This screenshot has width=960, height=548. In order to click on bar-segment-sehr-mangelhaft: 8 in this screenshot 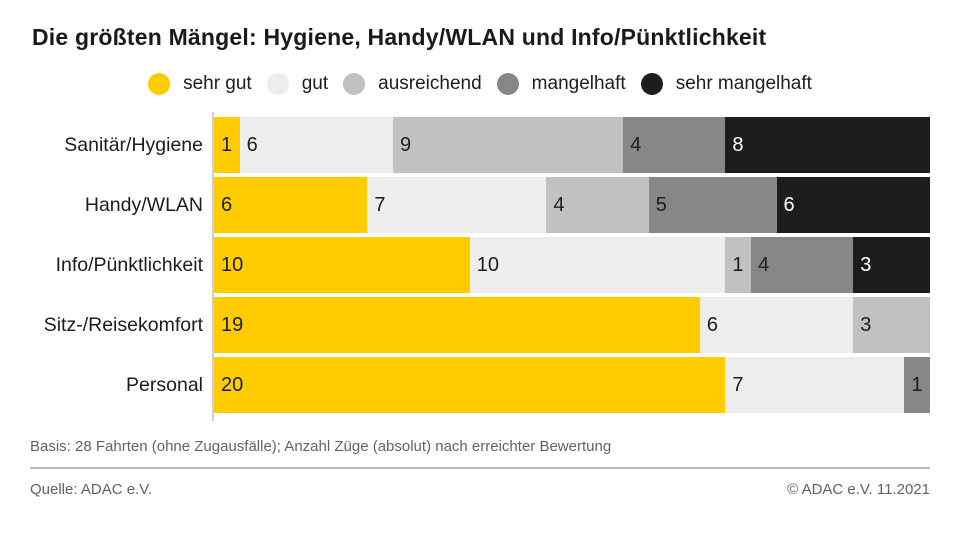, I will do `click(827, 145)`.